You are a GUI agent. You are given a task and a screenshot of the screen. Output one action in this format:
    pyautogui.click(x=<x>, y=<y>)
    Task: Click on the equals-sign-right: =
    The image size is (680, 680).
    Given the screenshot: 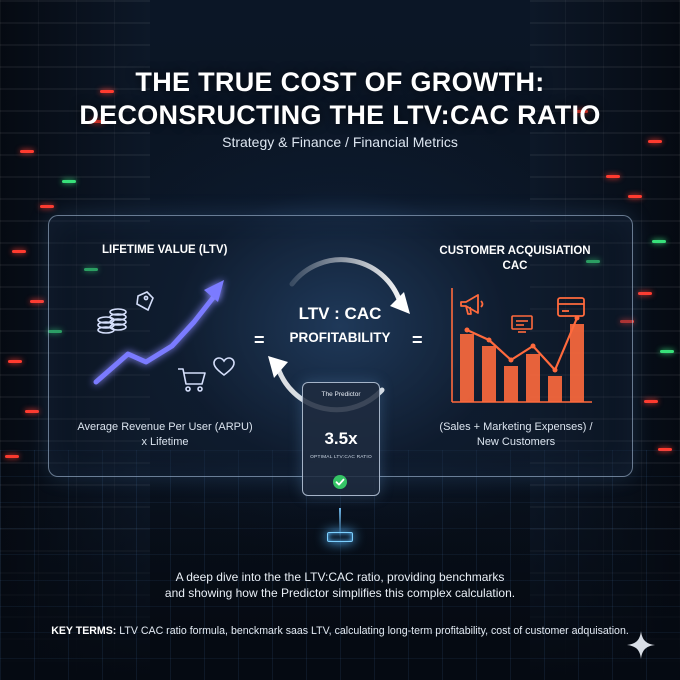 What is the action you would take?
    pyautogui.click(x=417, y=340)
    